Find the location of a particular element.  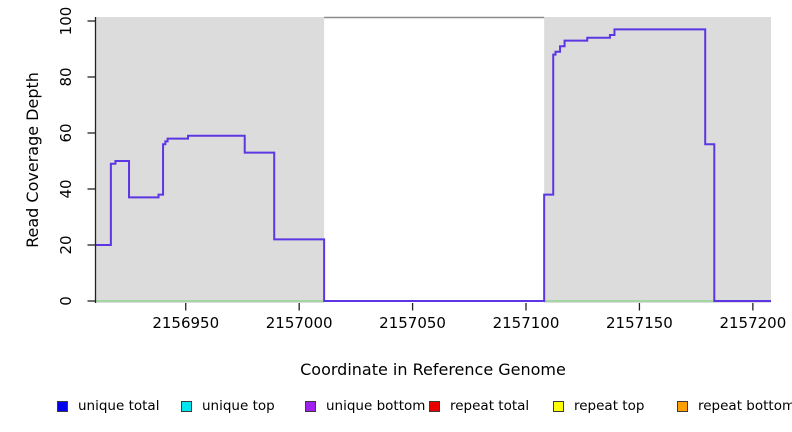

y-tick-label: 0 is located at coordinates (66, 301).